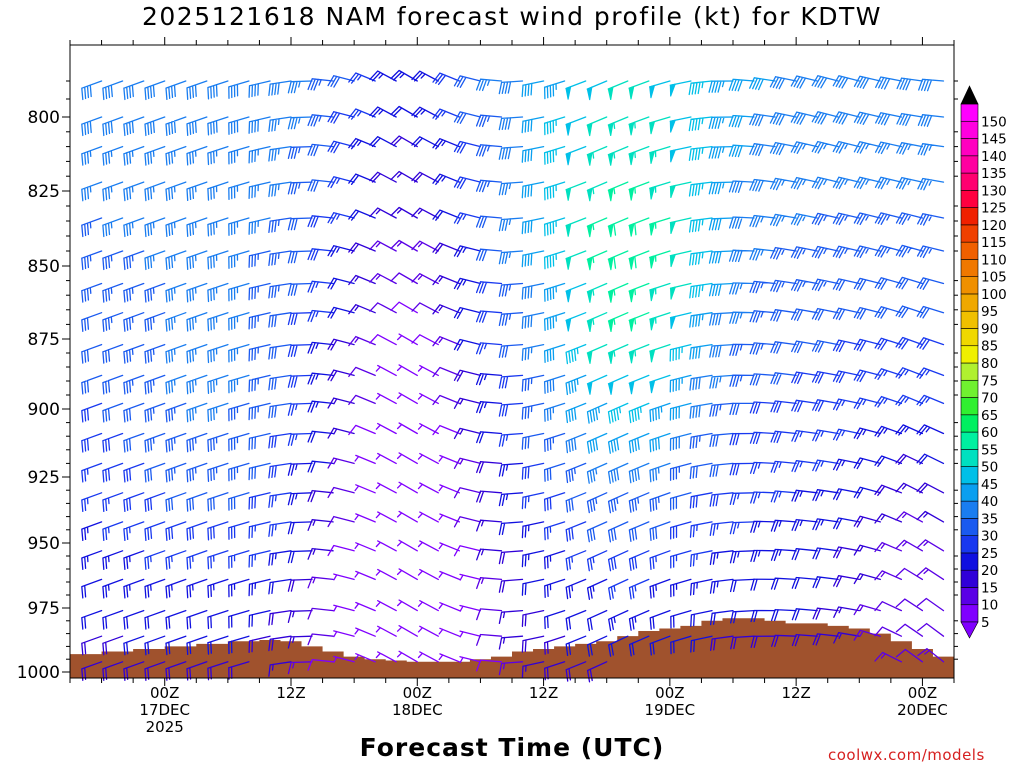 The width and height of the screenshot is (1024, 768). I want to click on y-tick-label: 850, so click(44, 267).